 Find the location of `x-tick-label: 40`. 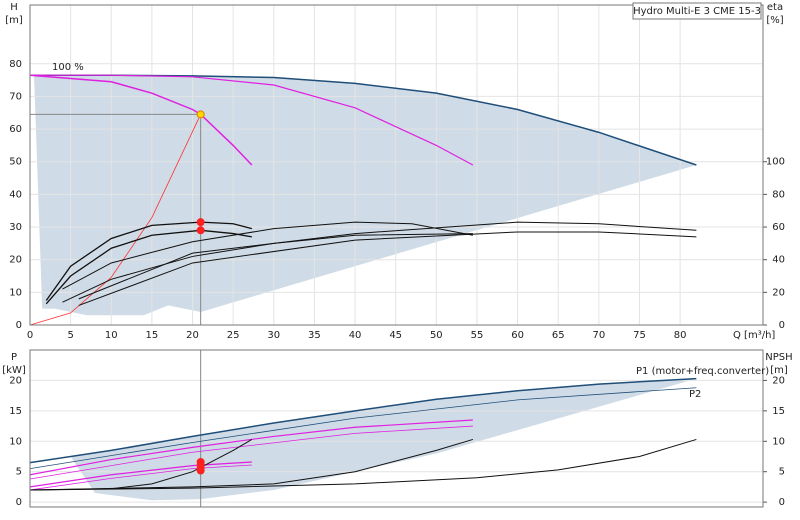

x-tick-label: 40 is located at coordinates (355, 335).